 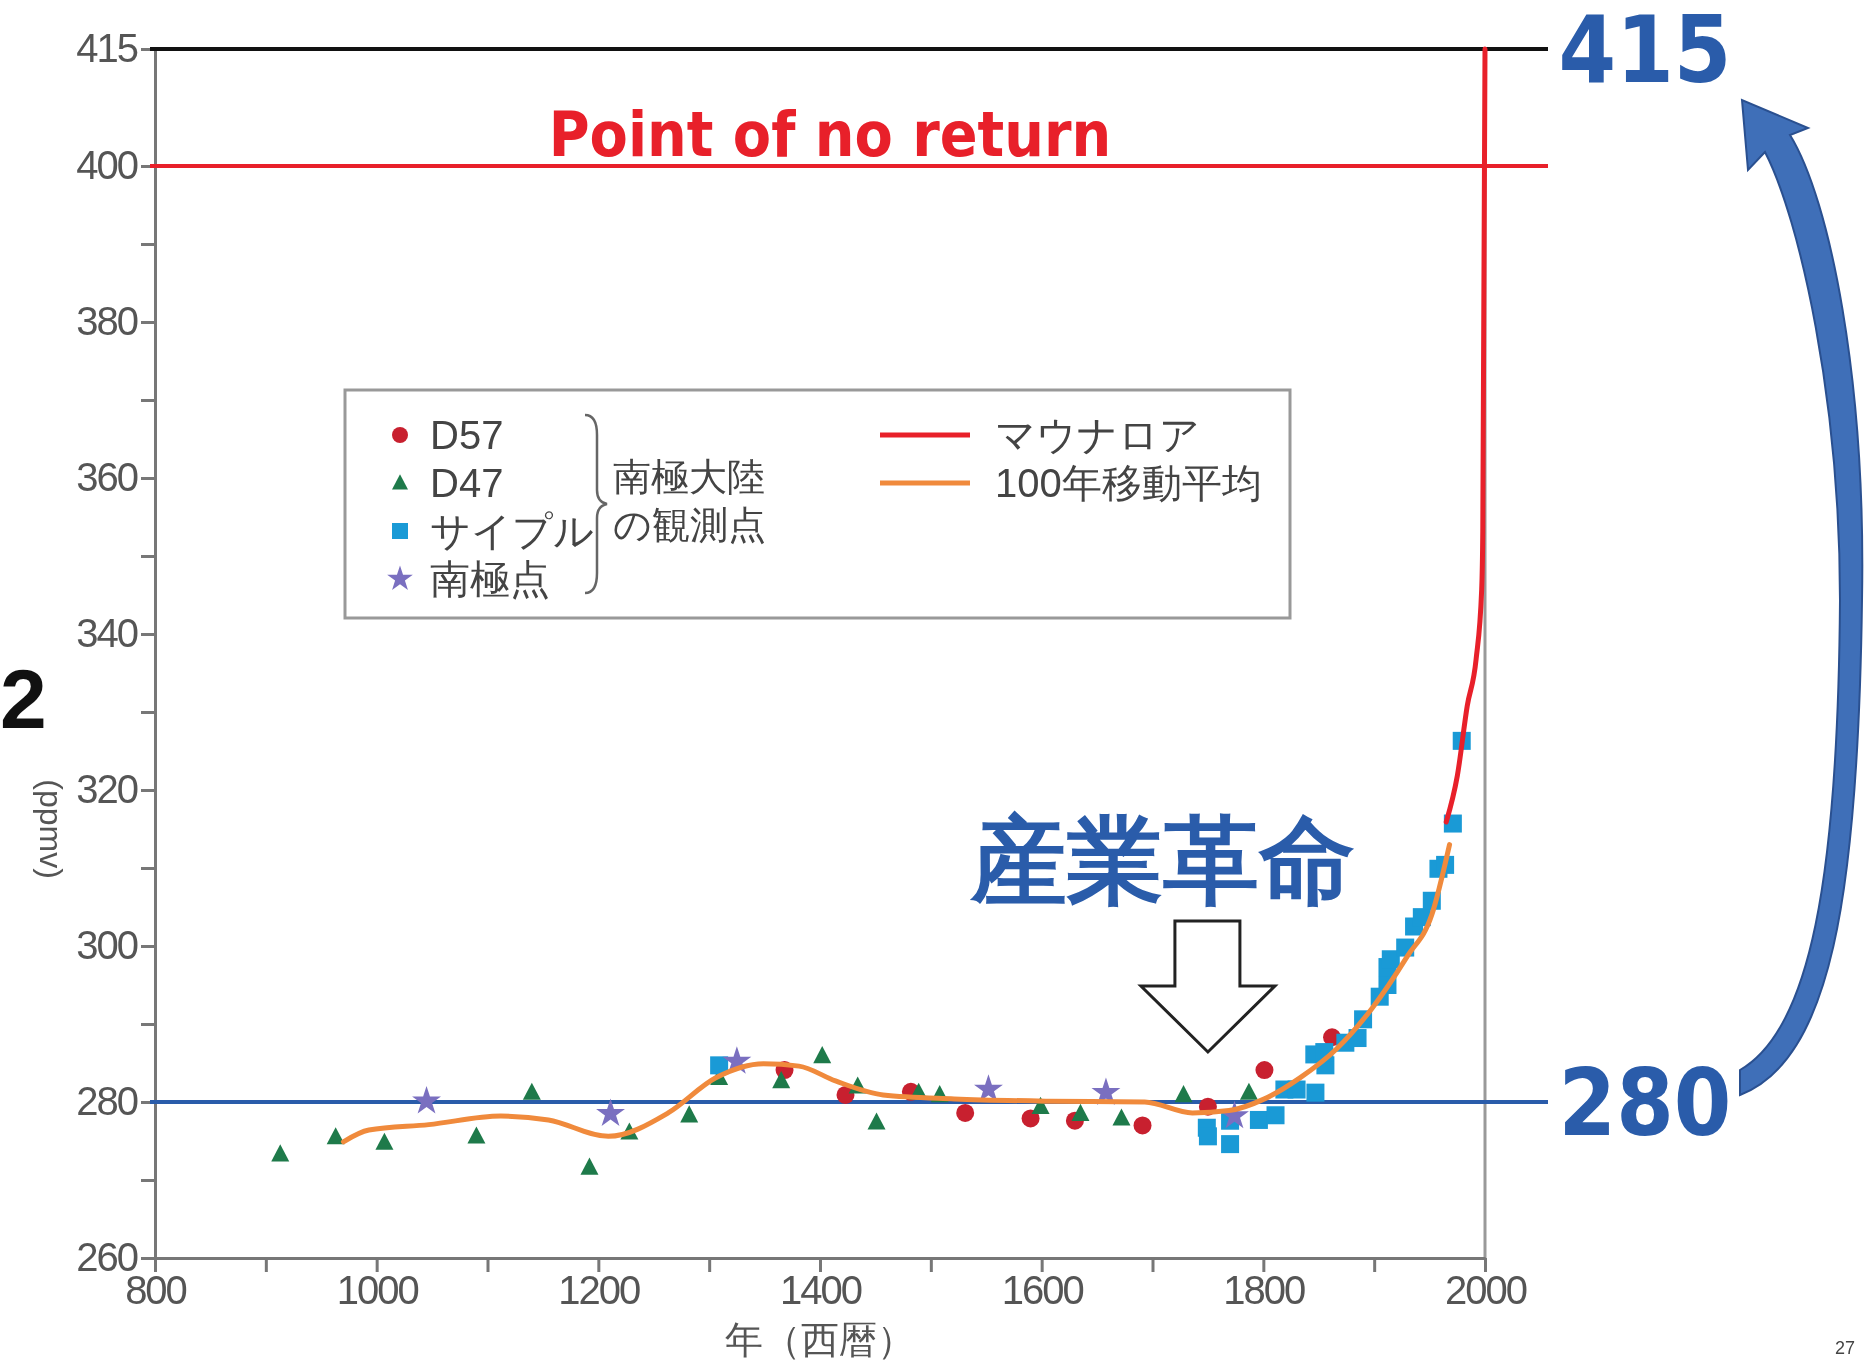 I want to click on text: 2, so click(x=23, y=699).